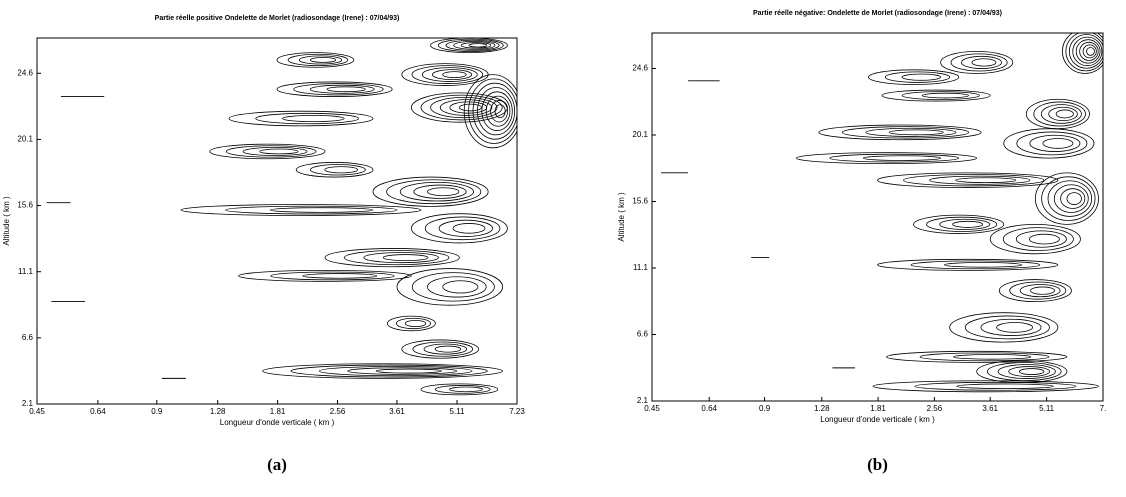 The width and height of the screenshot is (1126, 497). Describe the element at coordinates (990, 408) in the screenshot. I see `x-tick-label: 3.61` at that location.